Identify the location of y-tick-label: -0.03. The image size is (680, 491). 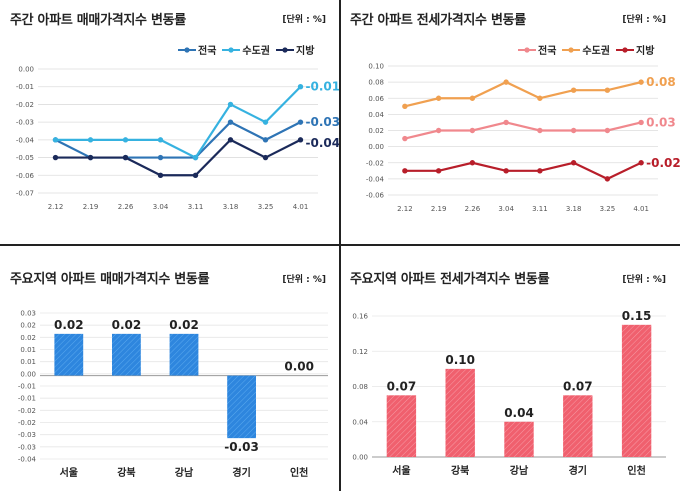
(27, 447).